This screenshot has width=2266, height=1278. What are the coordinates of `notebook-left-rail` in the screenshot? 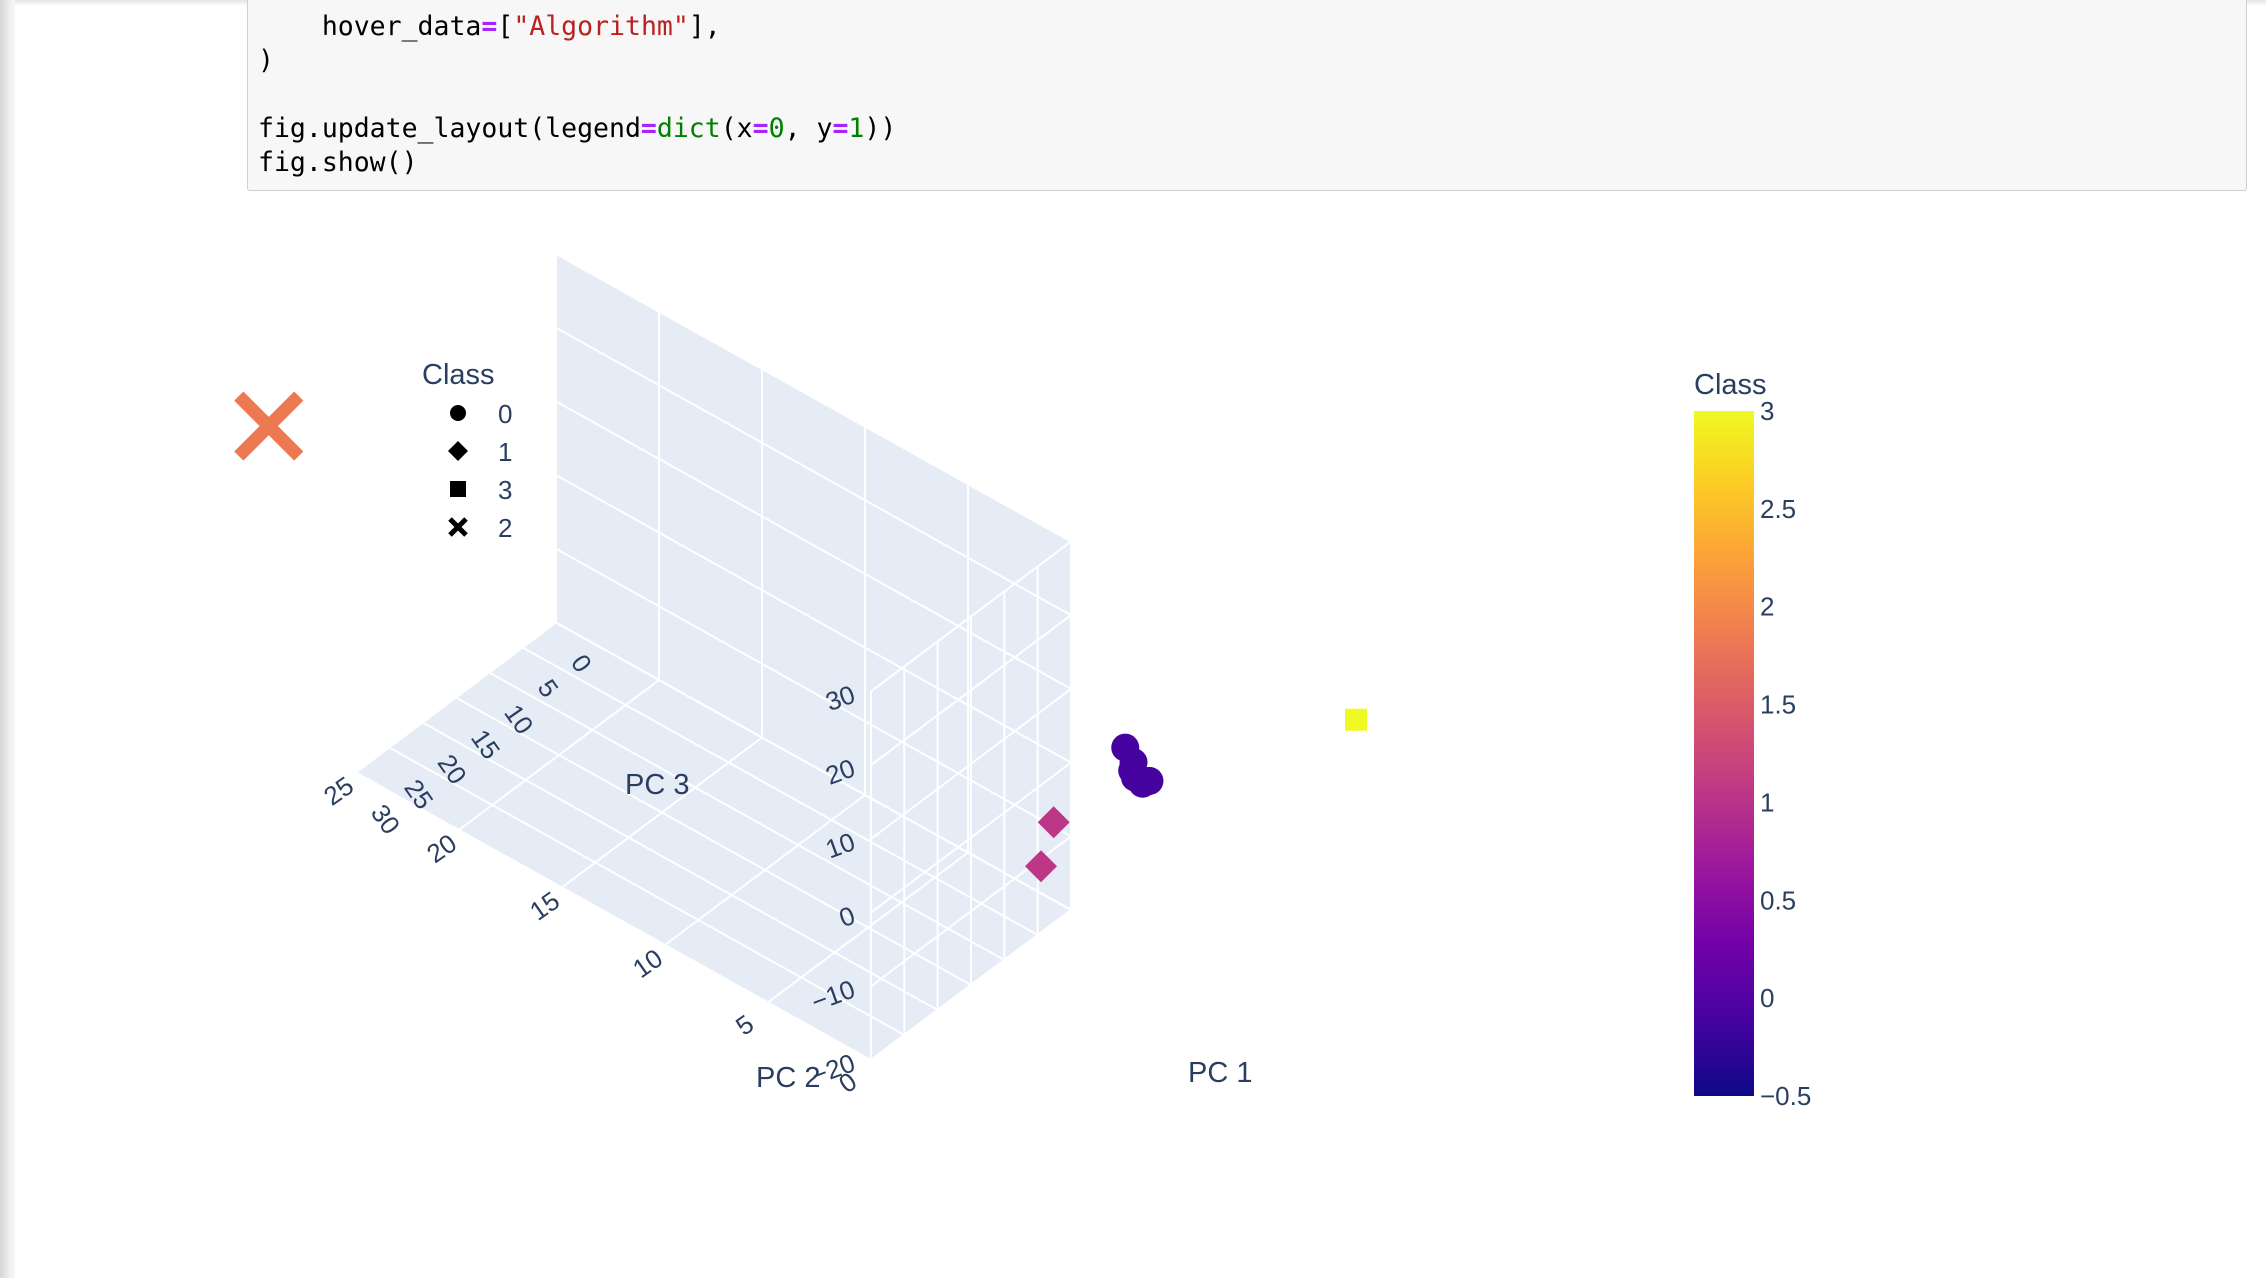 It's located at (7, 639).